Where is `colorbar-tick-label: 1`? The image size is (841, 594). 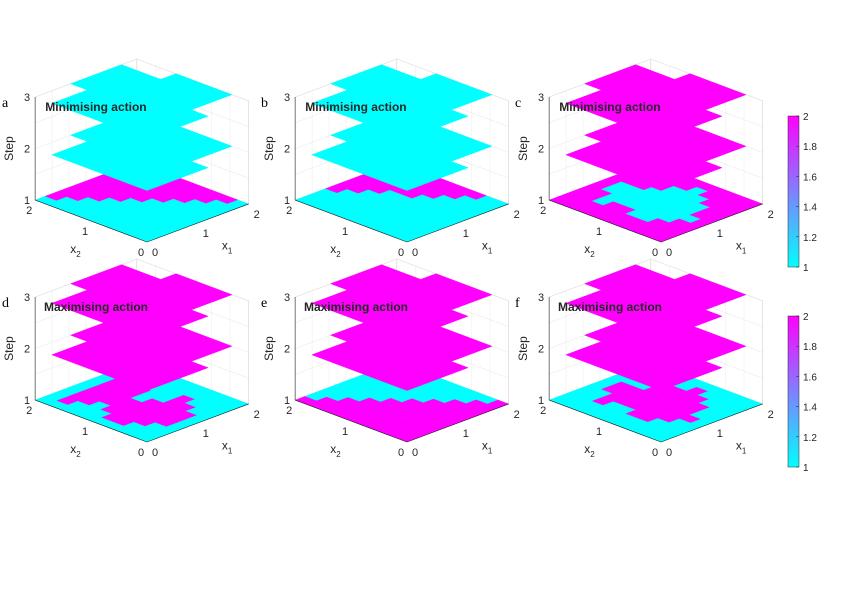 colorbar-tick-label: 1 is located at coordinates (806, 268).